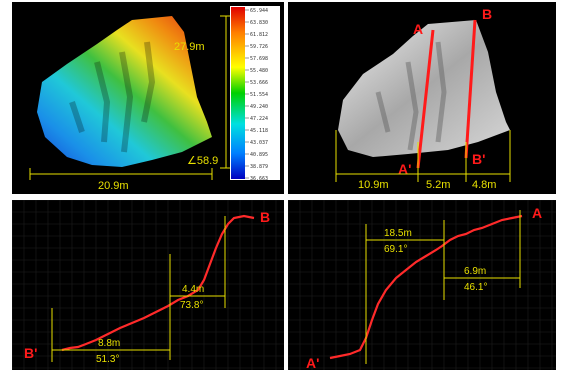 This screenshot has height=371, width=568. What do you see at coordinates (259, 35) in the screenshot?
I see `colorbar-tick-label: 61.812` at bounding box center [259, 35].